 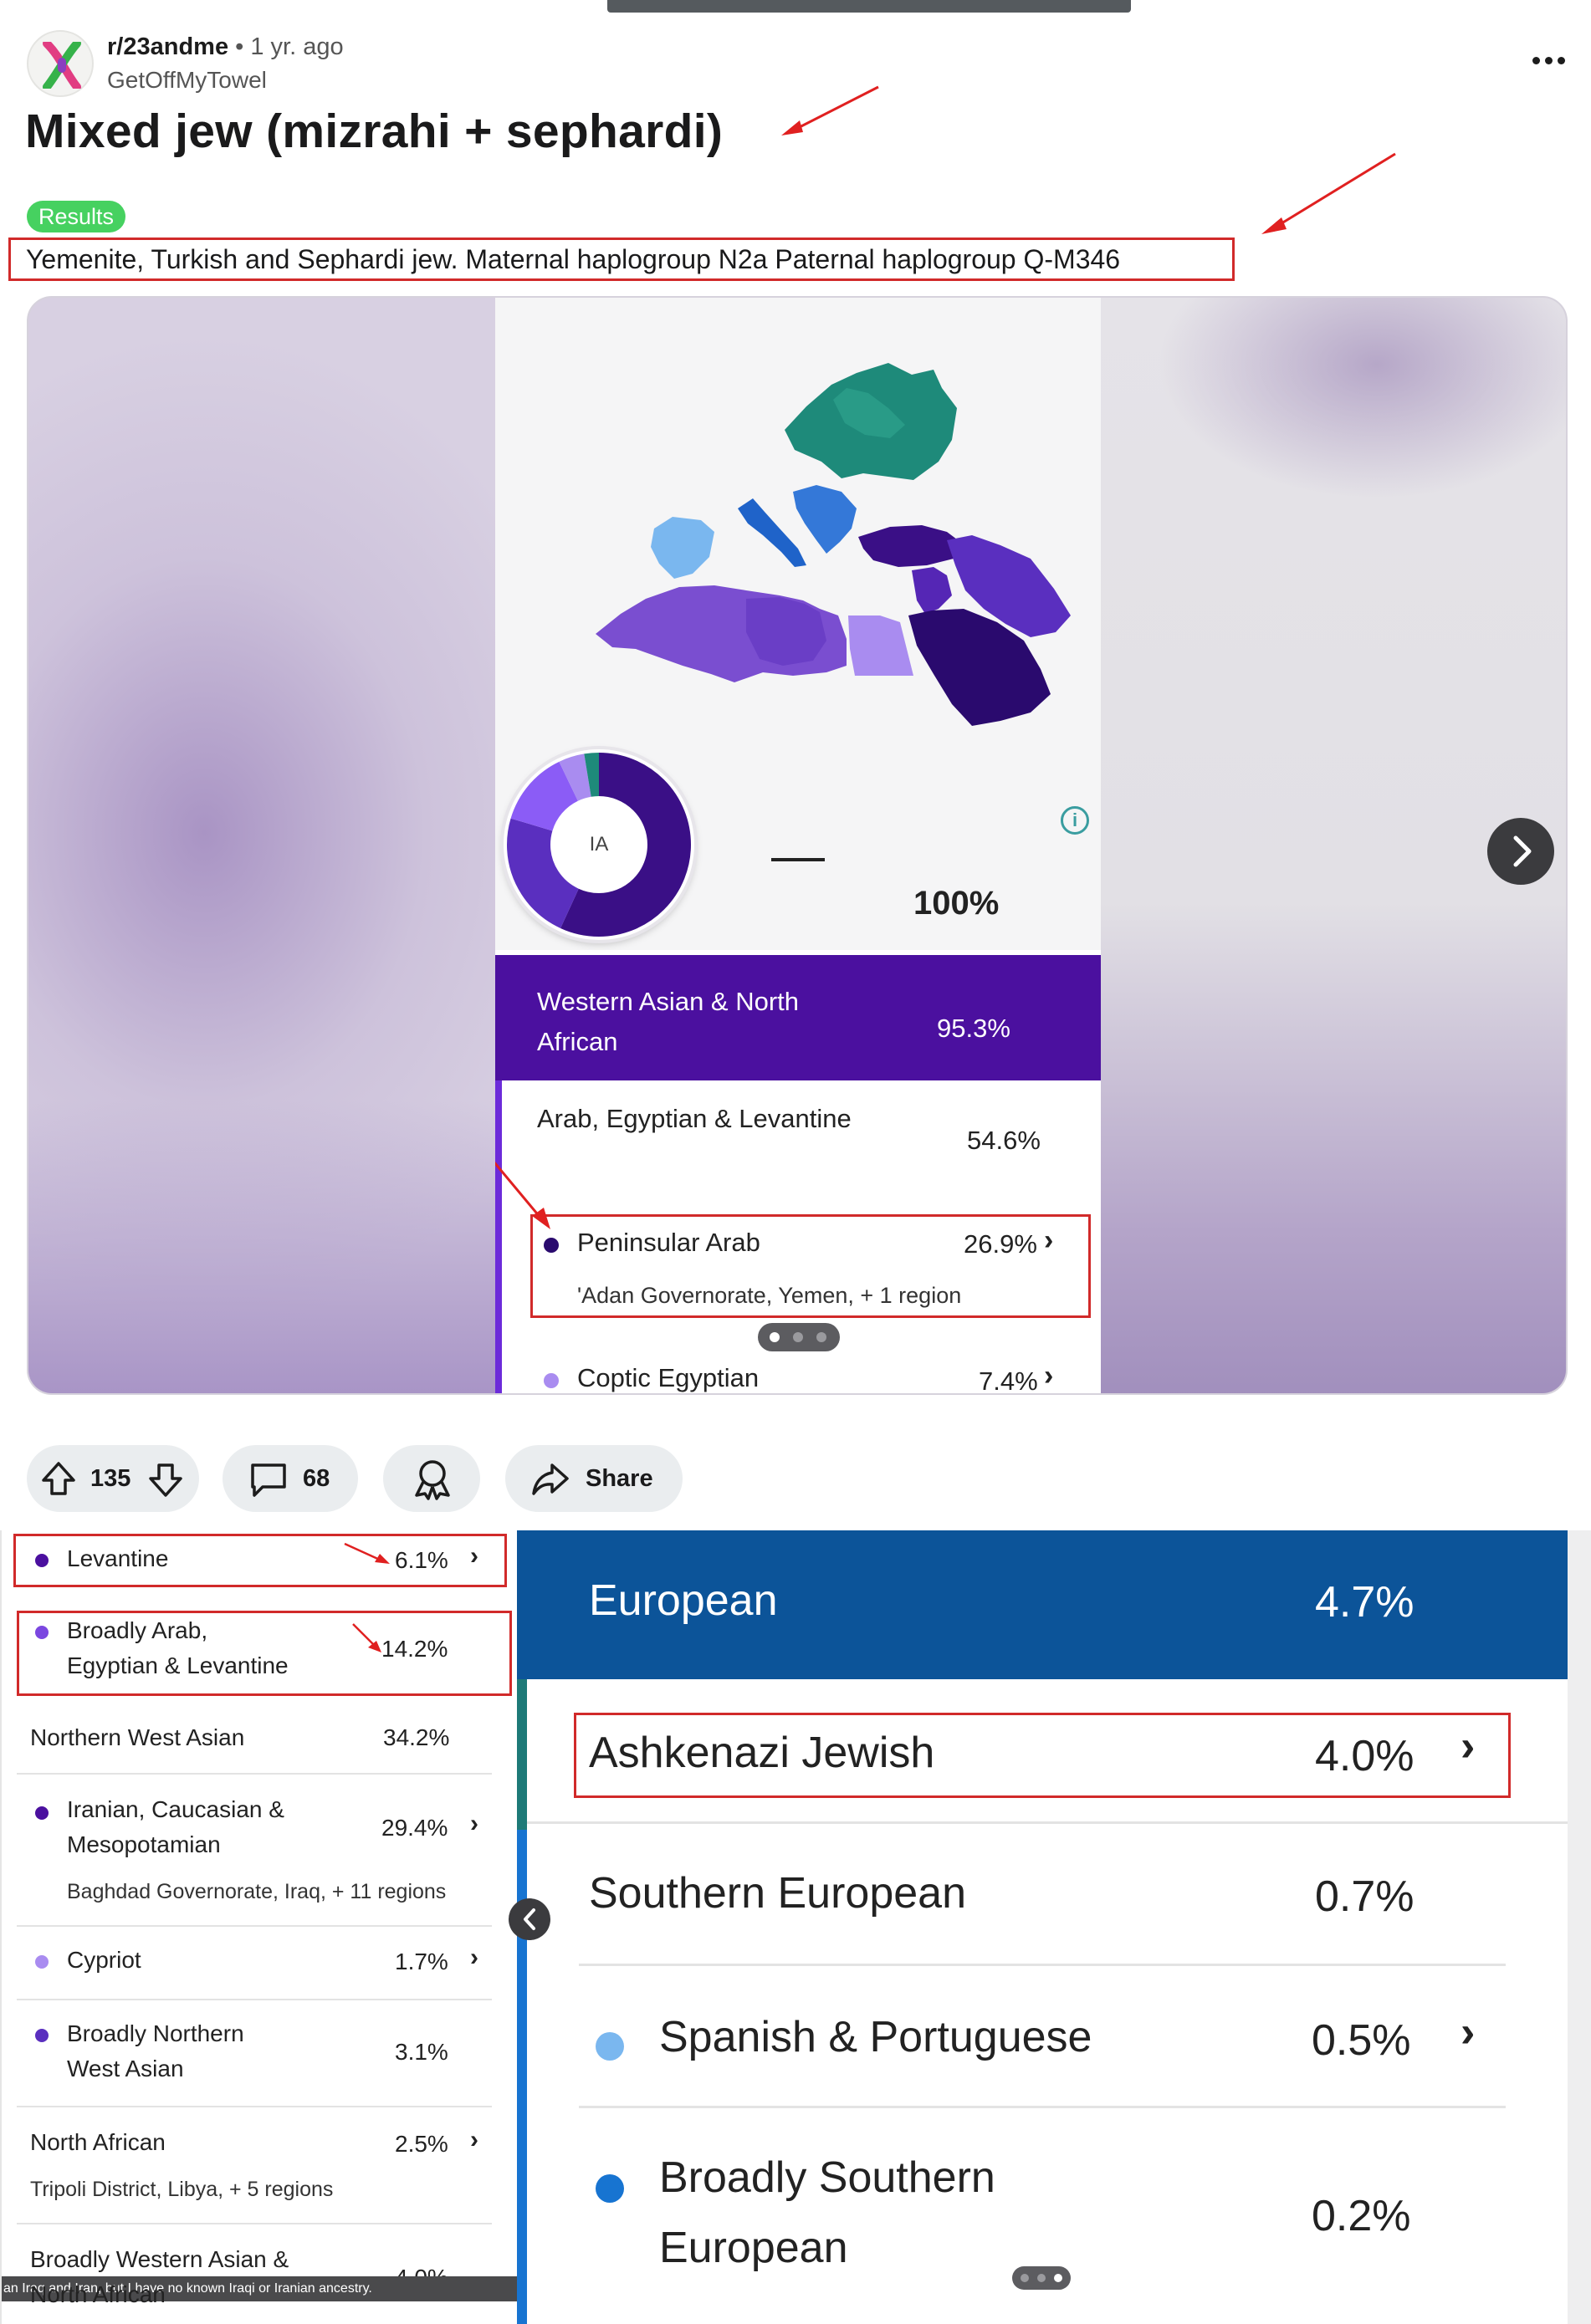 I want to click on ancestry-row-western-asian: Western Asian & North African 95.3%, so click(x=798, y=1017).